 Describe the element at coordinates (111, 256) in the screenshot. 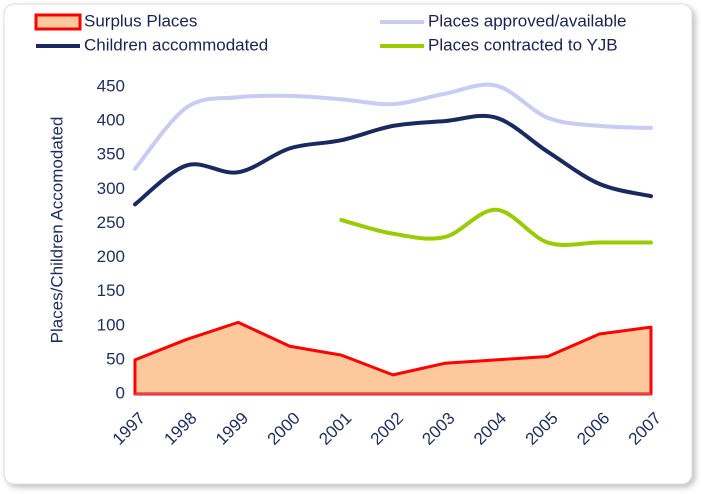

I see `y-tick-label: 200` at that location.